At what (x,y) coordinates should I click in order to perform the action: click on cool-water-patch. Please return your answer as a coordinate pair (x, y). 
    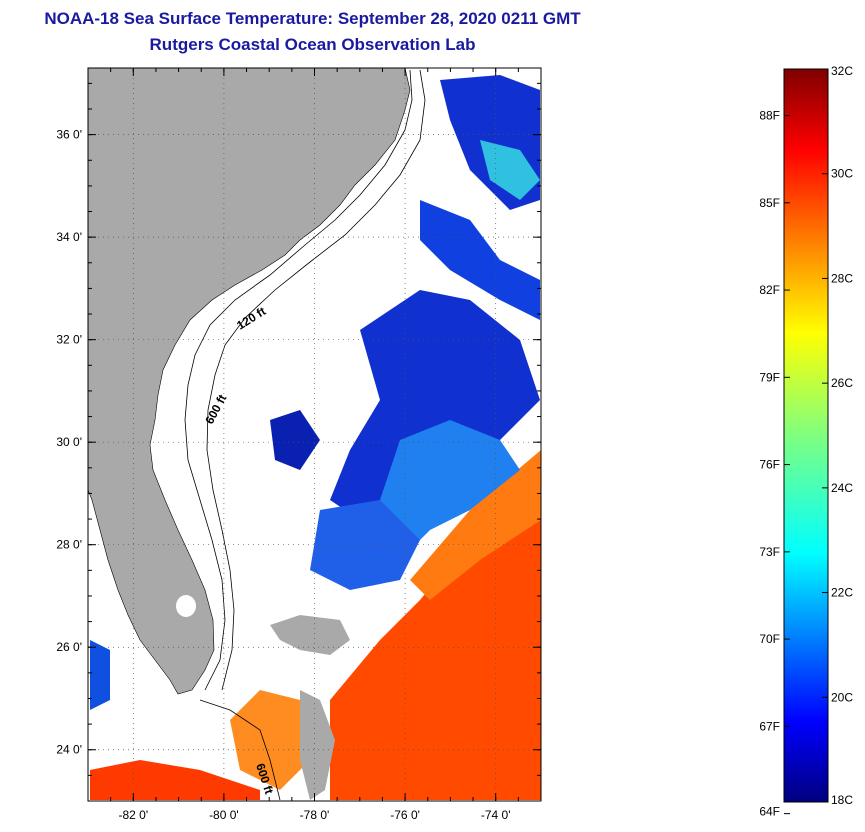
    Looking at the image, I should click on (435, 405).